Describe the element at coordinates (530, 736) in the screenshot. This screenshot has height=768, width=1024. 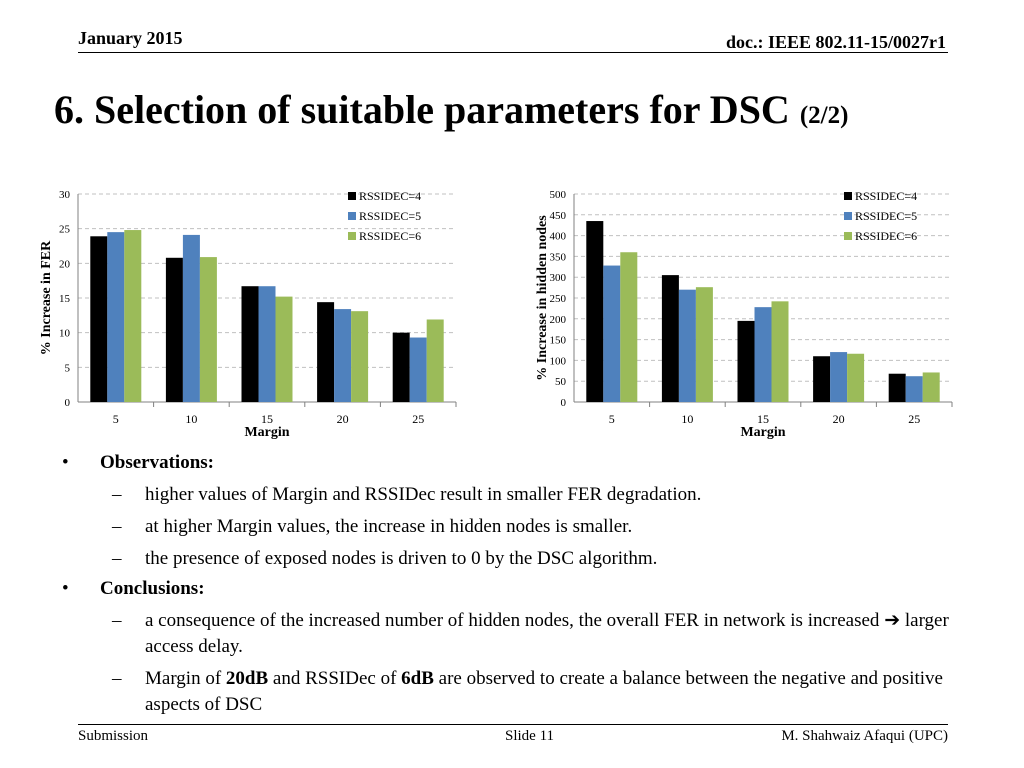
I see `footer-slide-number: Slide 11` at that location.